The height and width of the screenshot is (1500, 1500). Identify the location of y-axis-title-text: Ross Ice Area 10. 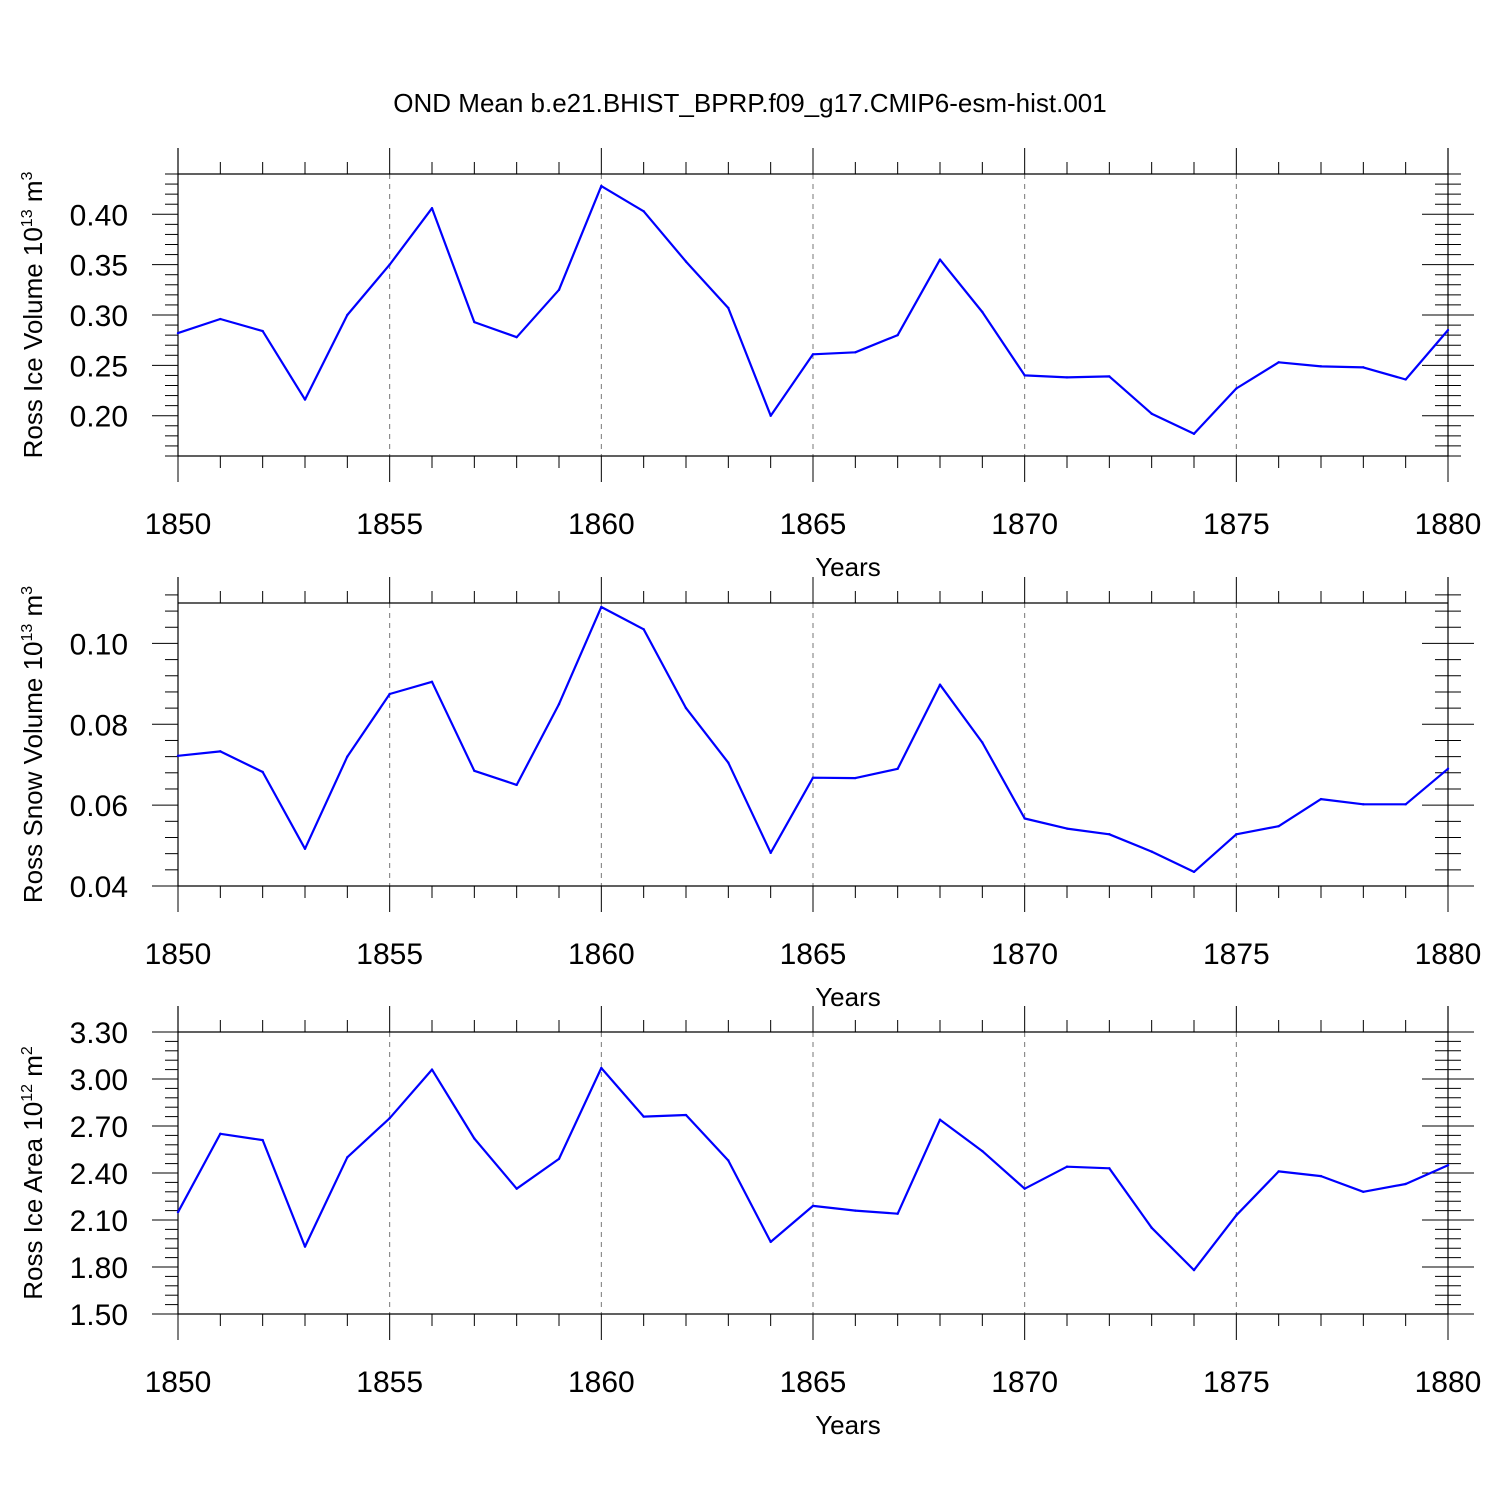
(33, 1201).